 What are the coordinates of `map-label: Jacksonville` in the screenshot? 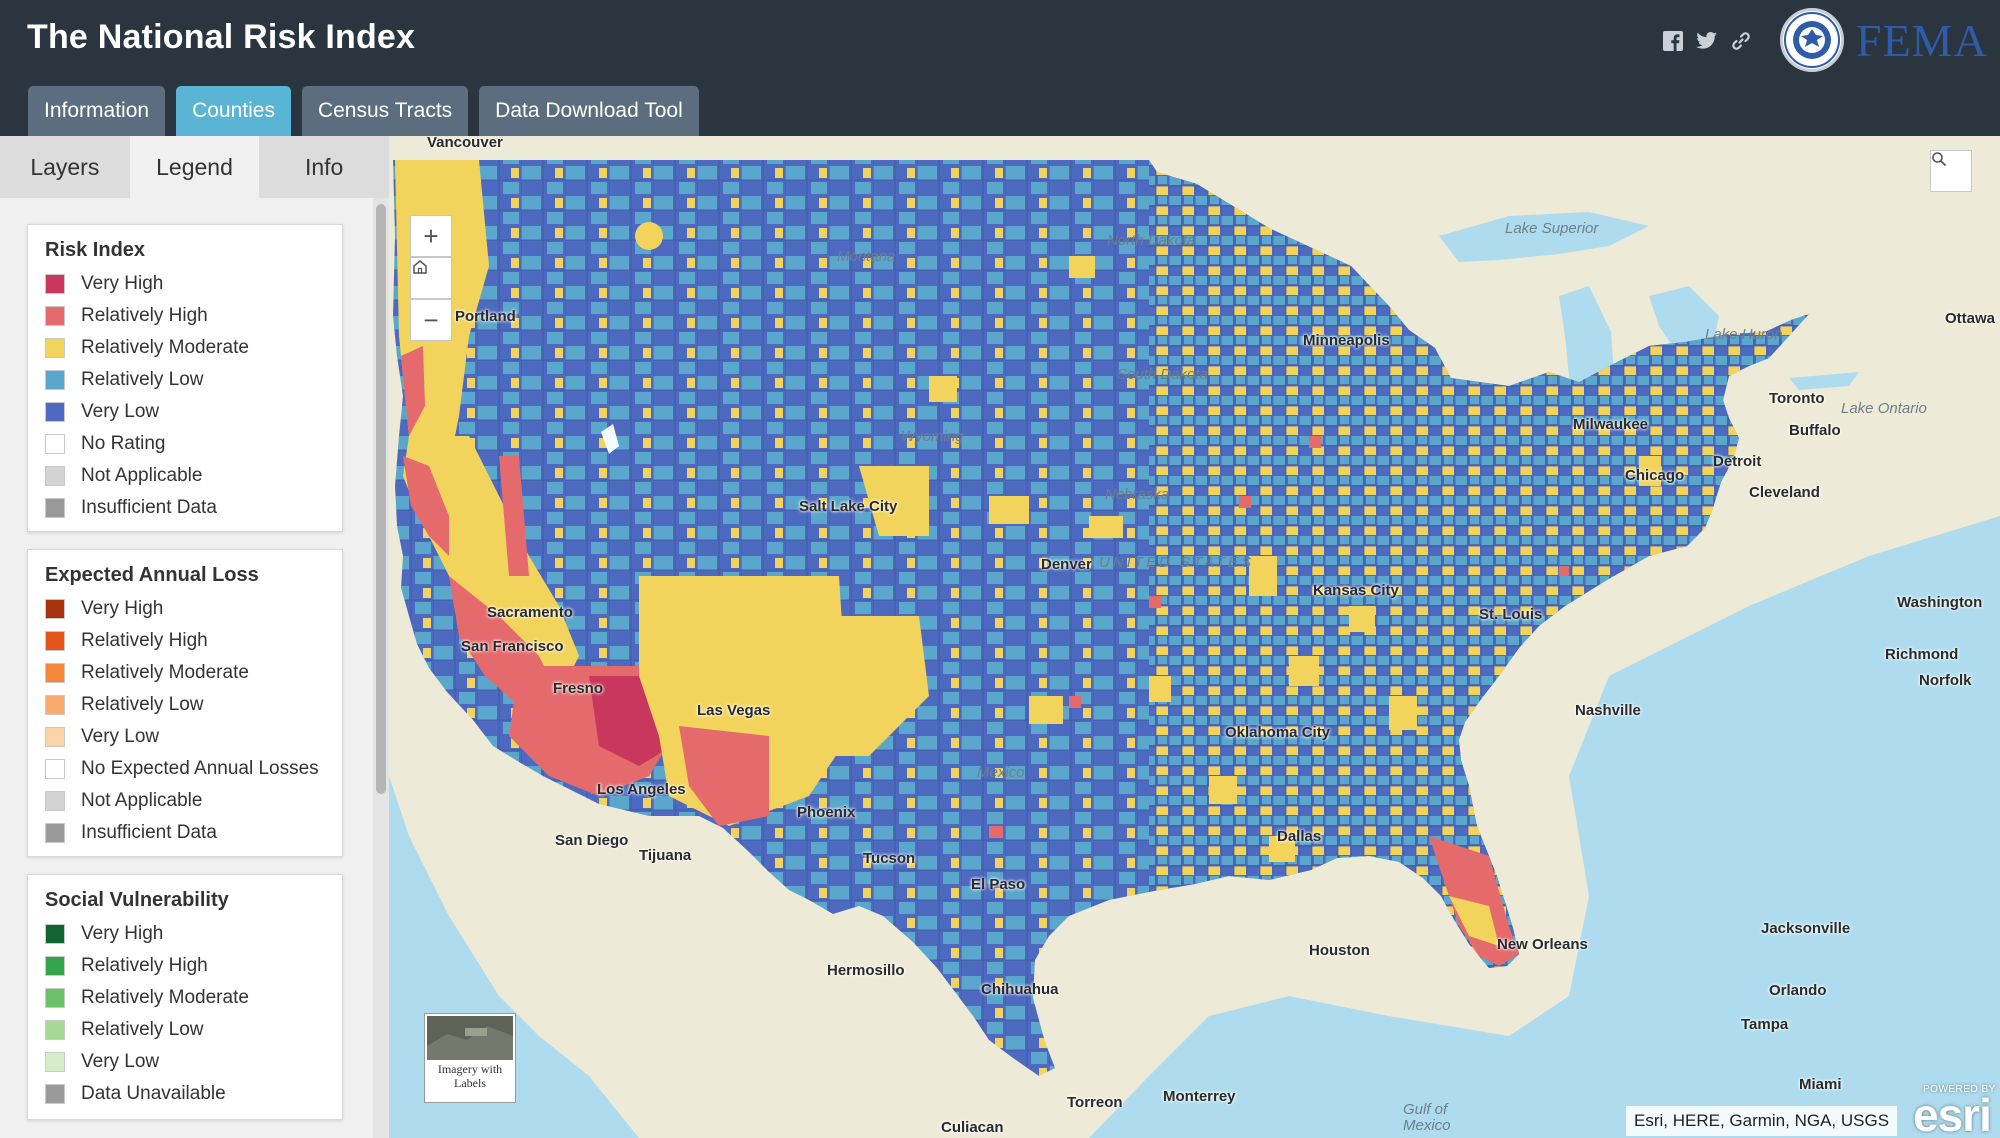 It's located at (1806, 928).